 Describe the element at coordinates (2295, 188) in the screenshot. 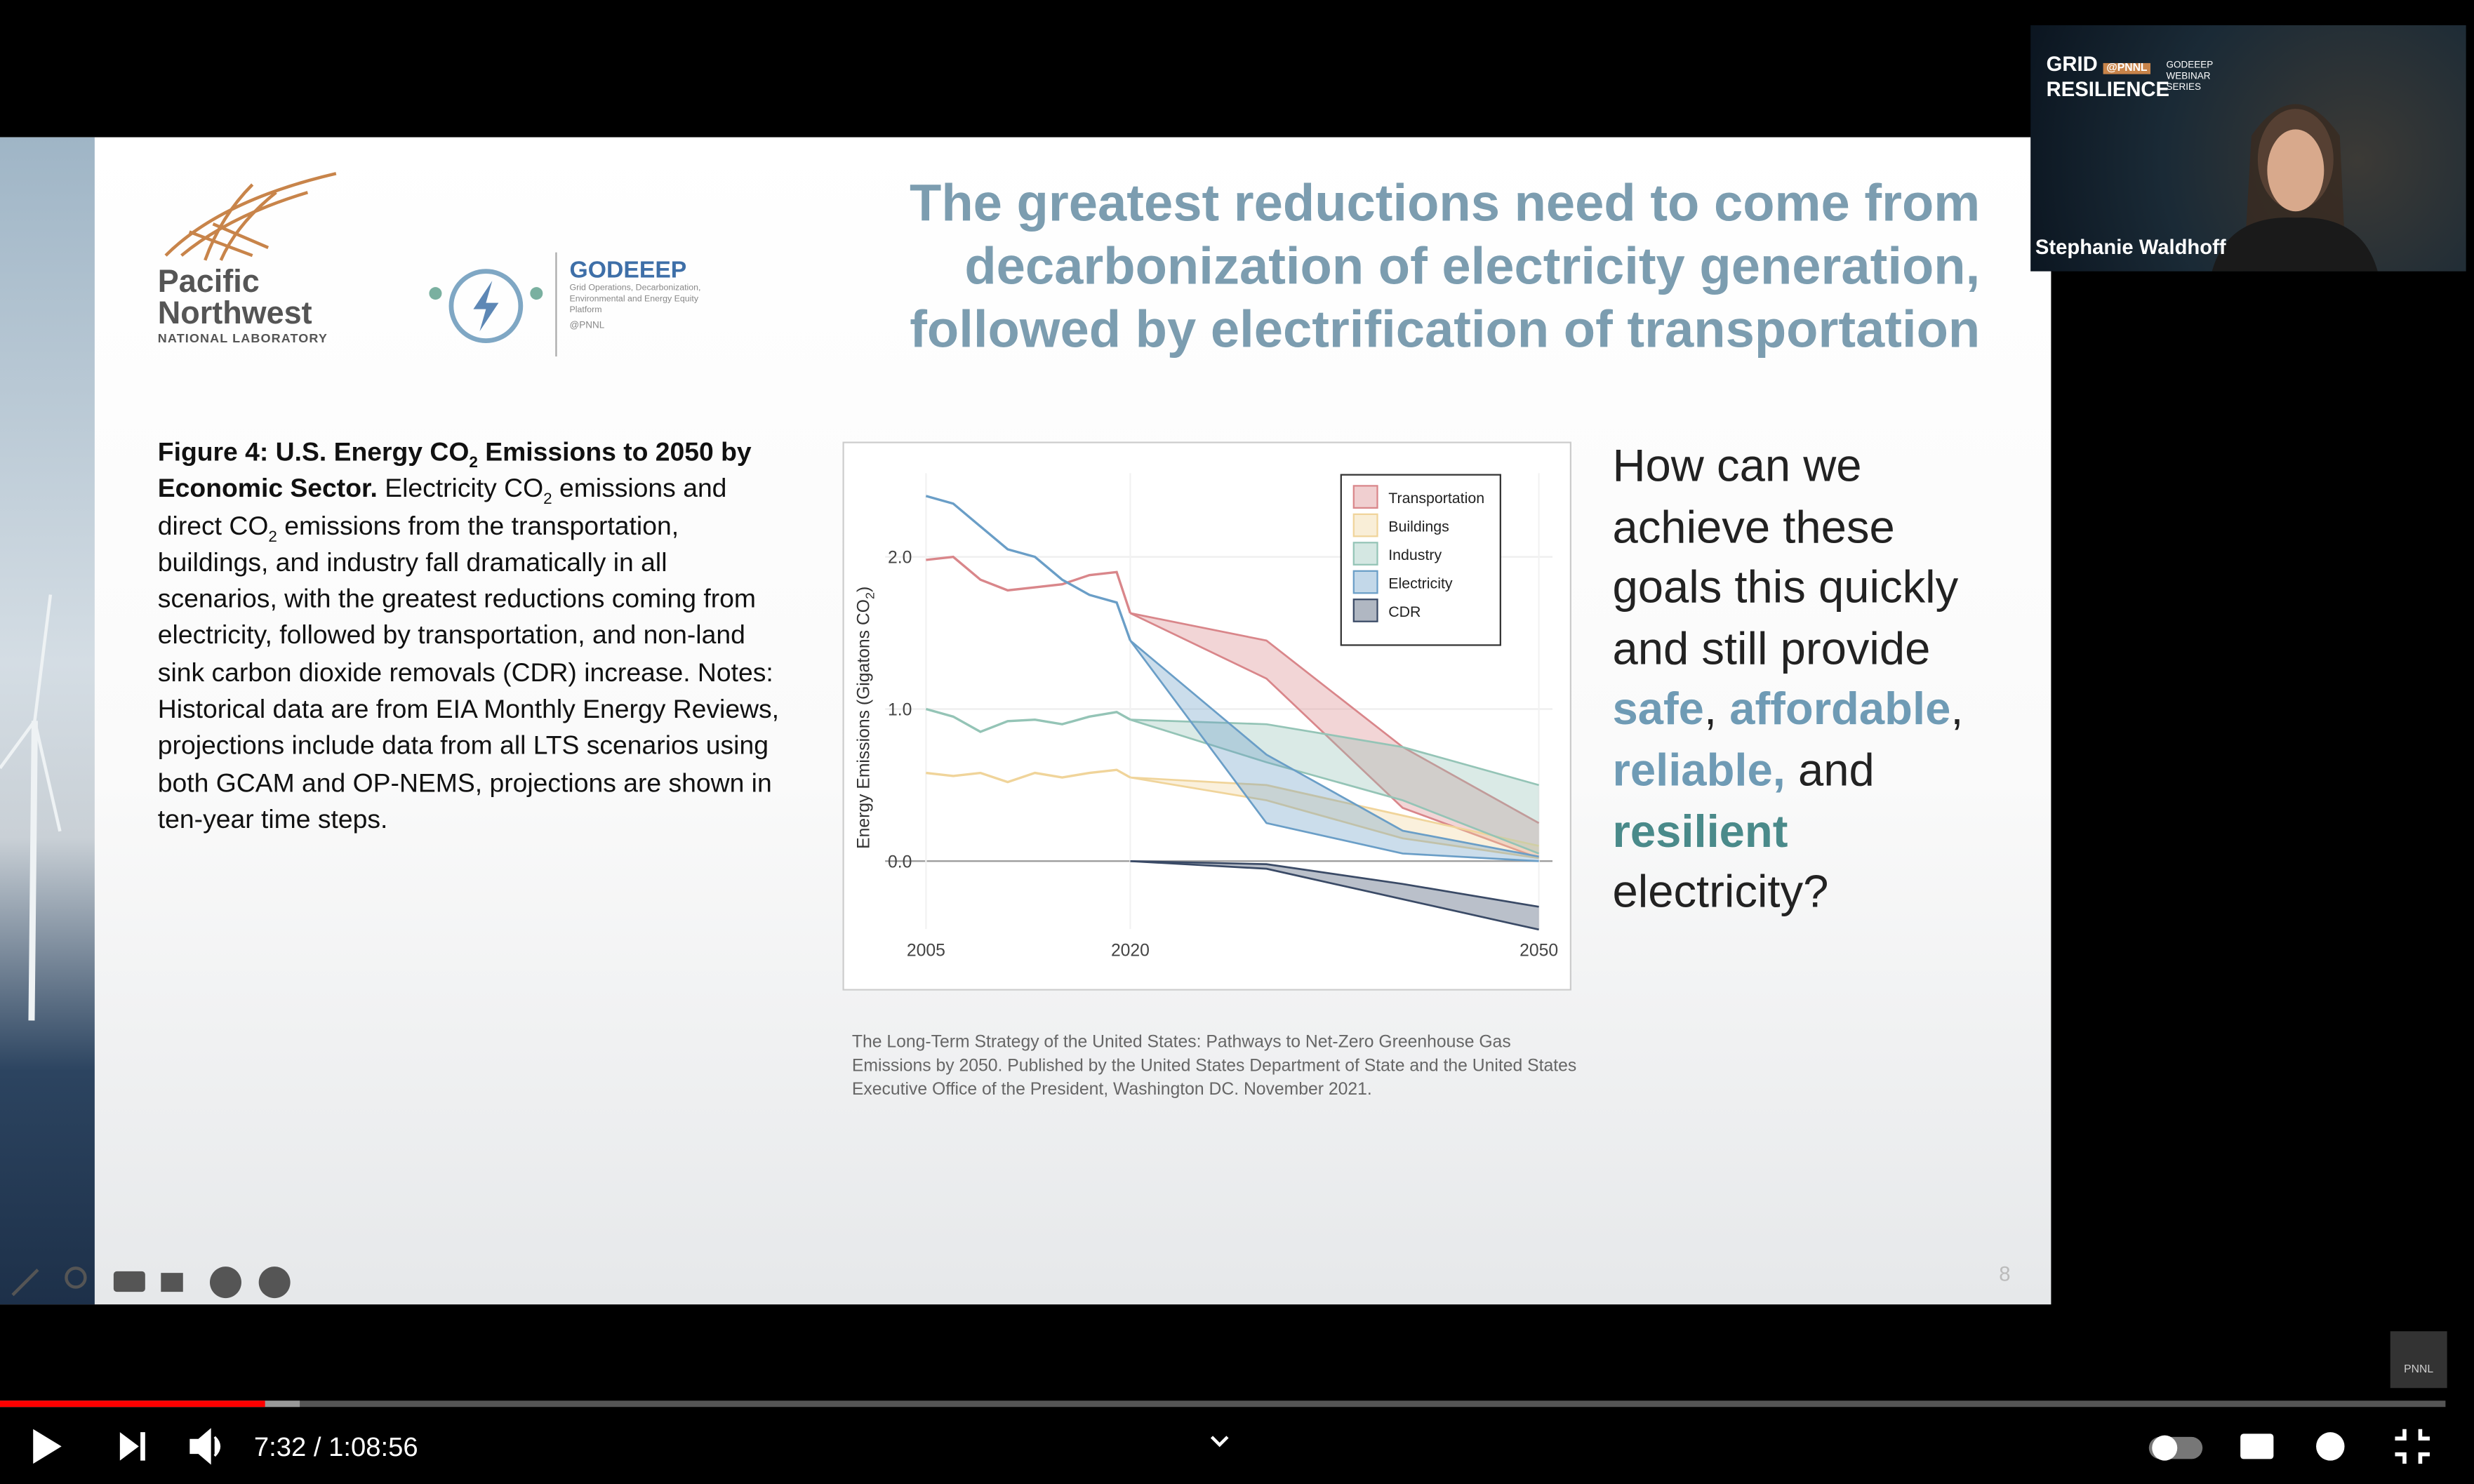

I see `speaker-silhouette` at that location.